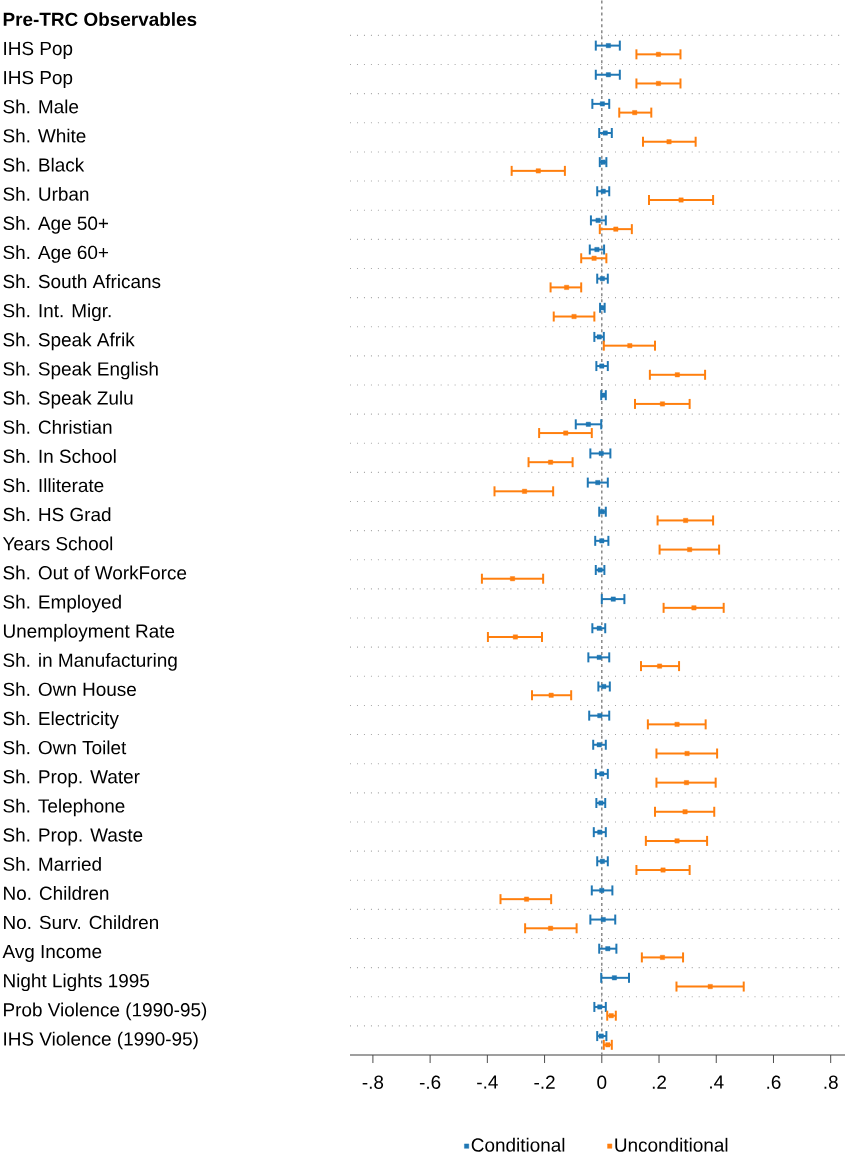 The width and height of the screenshot is (845, 1163). Describe the element at coordinates (69, 689) in the screenshot. I see `y-tick-label: Sh. Own House` at that location.